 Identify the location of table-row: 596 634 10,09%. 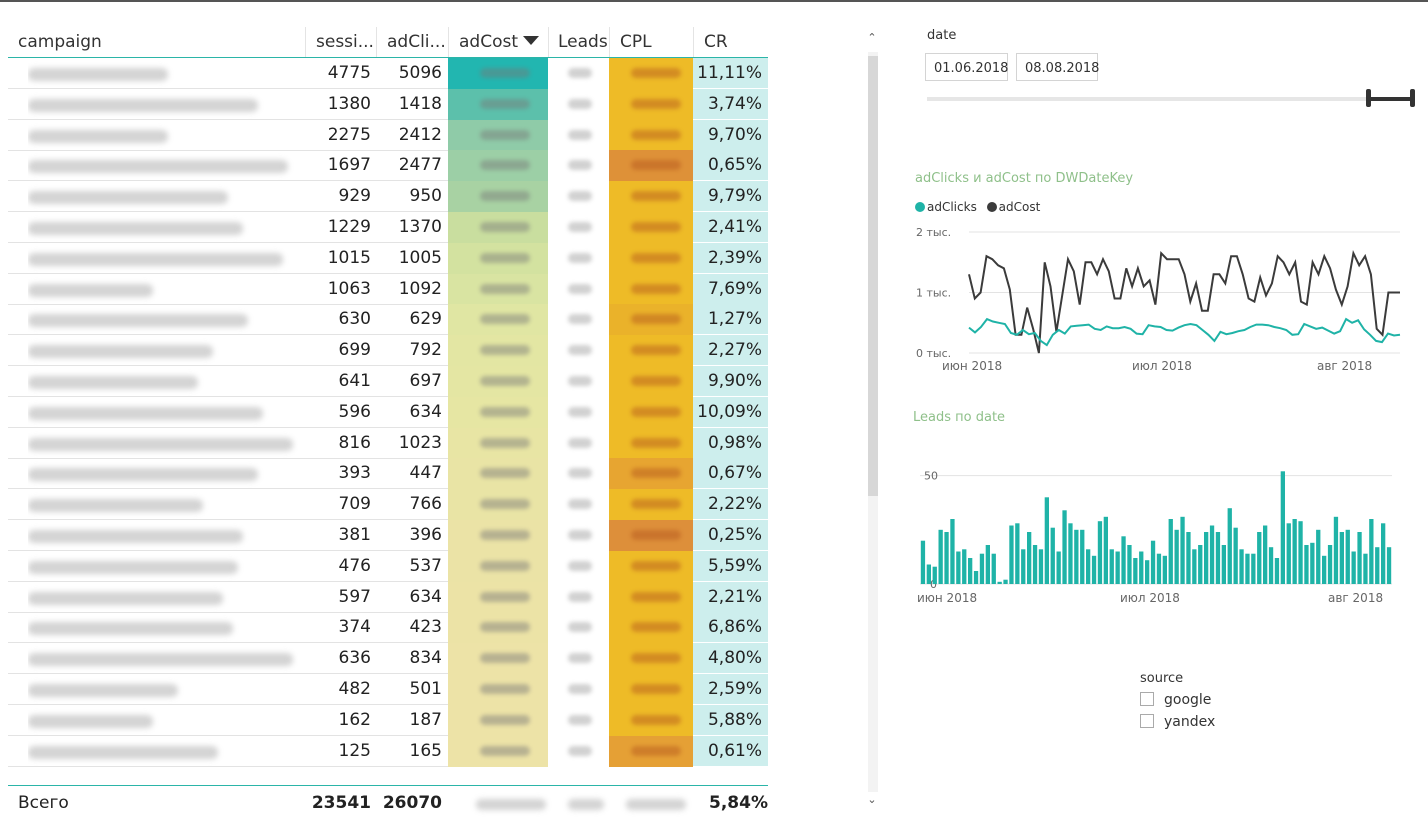
(388, 412).